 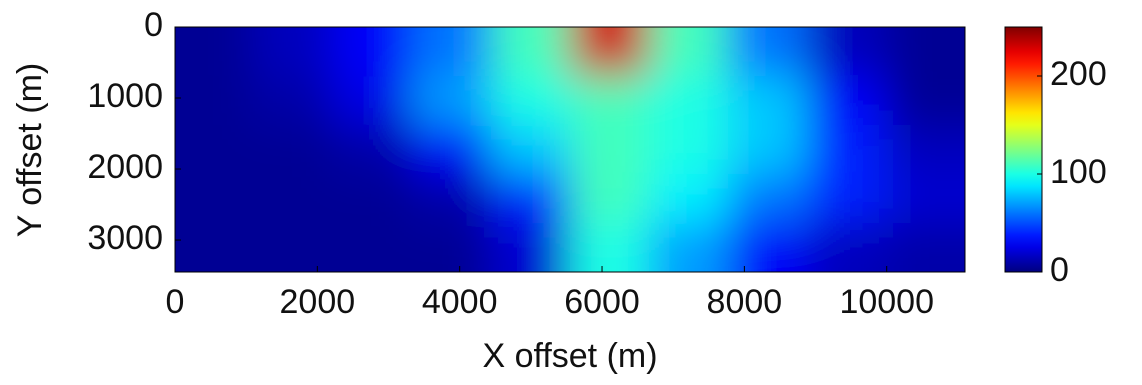 I want to click on colorbar-tick-label: 200, so click(x=1078, y=74).